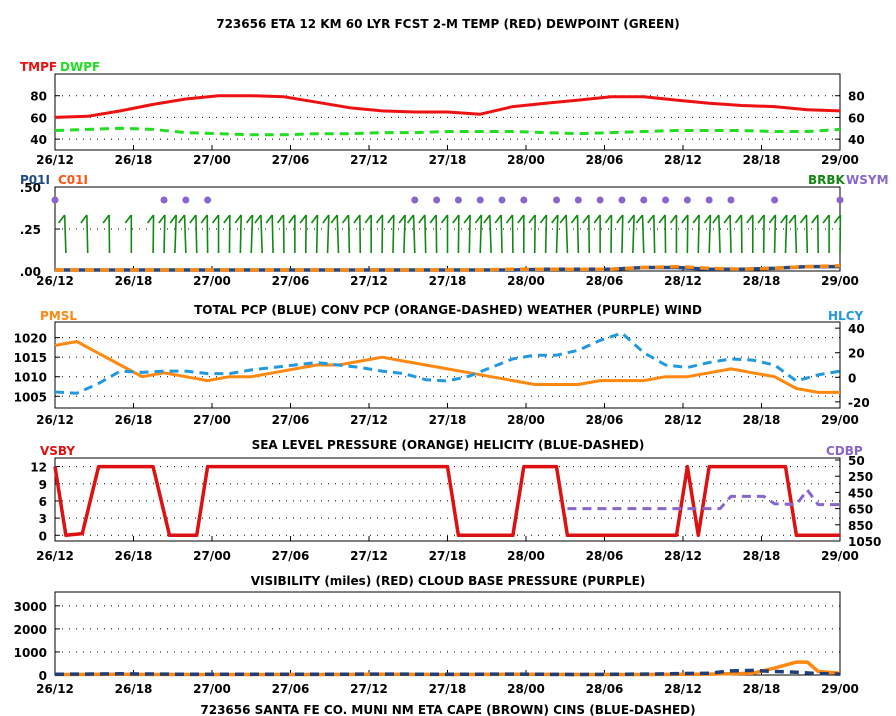 This screenshot has width=896, height=716. I want to click on series-vsby, so click(446, 501).